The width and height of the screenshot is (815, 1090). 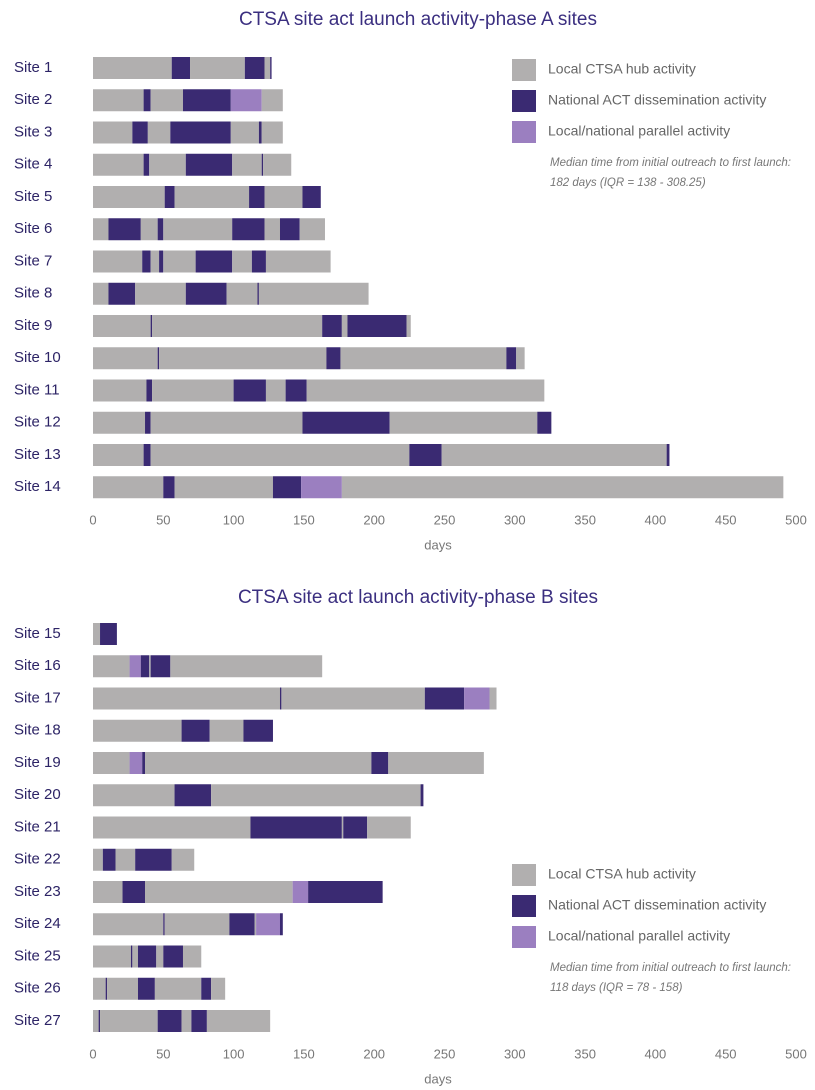 What do you see at coordinates (234, 519) in the screenshot?
I see `x-tick-label: 100` at bounding box center [234, 519].